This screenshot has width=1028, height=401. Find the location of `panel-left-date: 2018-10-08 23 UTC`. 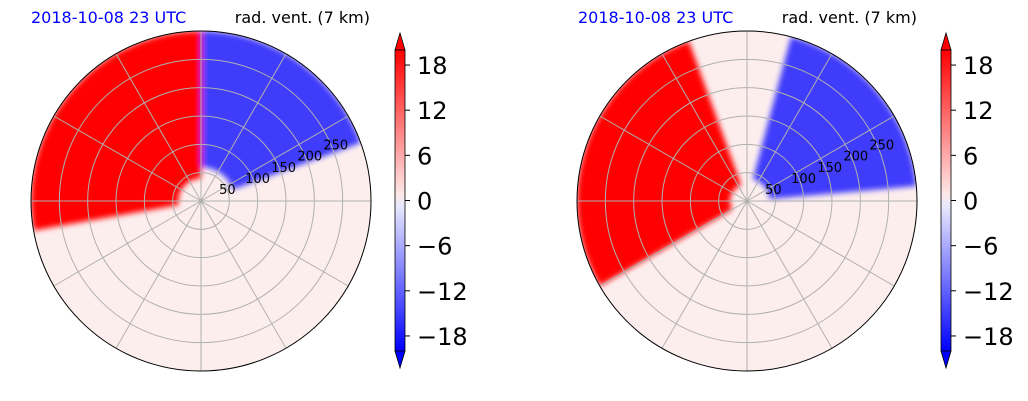

panel-left-date: 2018-10-08 23 UTC is located at coordinates (108, 17).